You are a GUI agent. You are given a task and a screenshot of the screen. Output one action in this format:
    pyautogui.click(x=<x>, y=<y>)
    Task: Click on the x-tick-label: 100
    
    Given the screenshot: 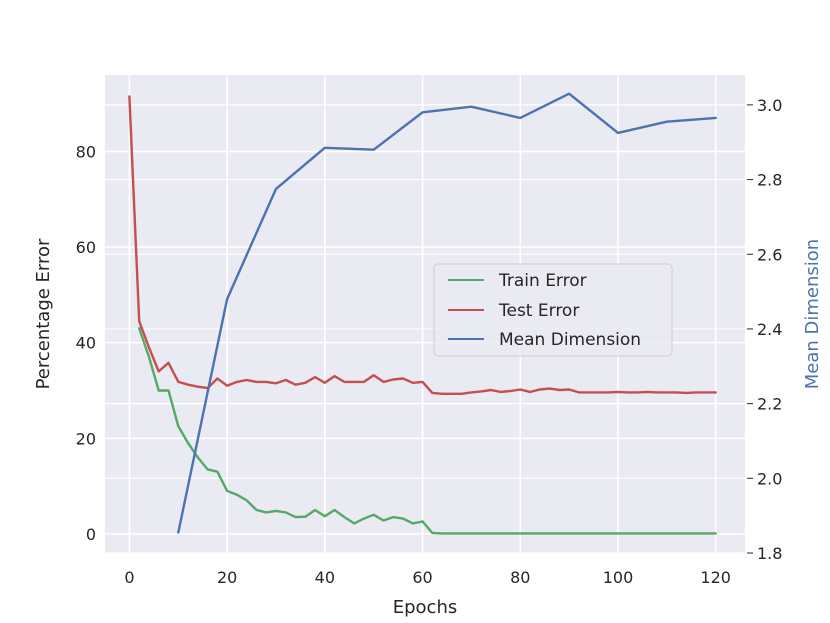 What is the action you would take?
    pyautogui.click(x=618, y=577)
    